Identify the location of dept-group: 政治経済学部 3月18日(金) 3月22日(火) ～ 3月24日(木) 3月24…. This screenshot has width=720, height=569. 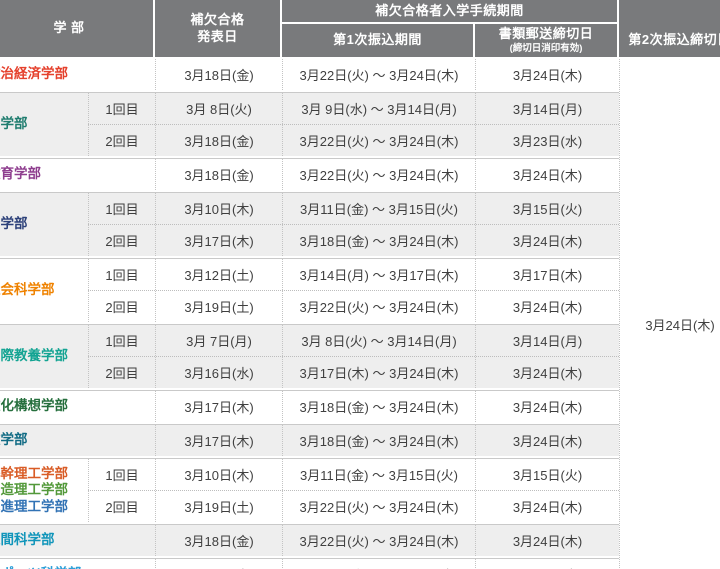
(309, 74).